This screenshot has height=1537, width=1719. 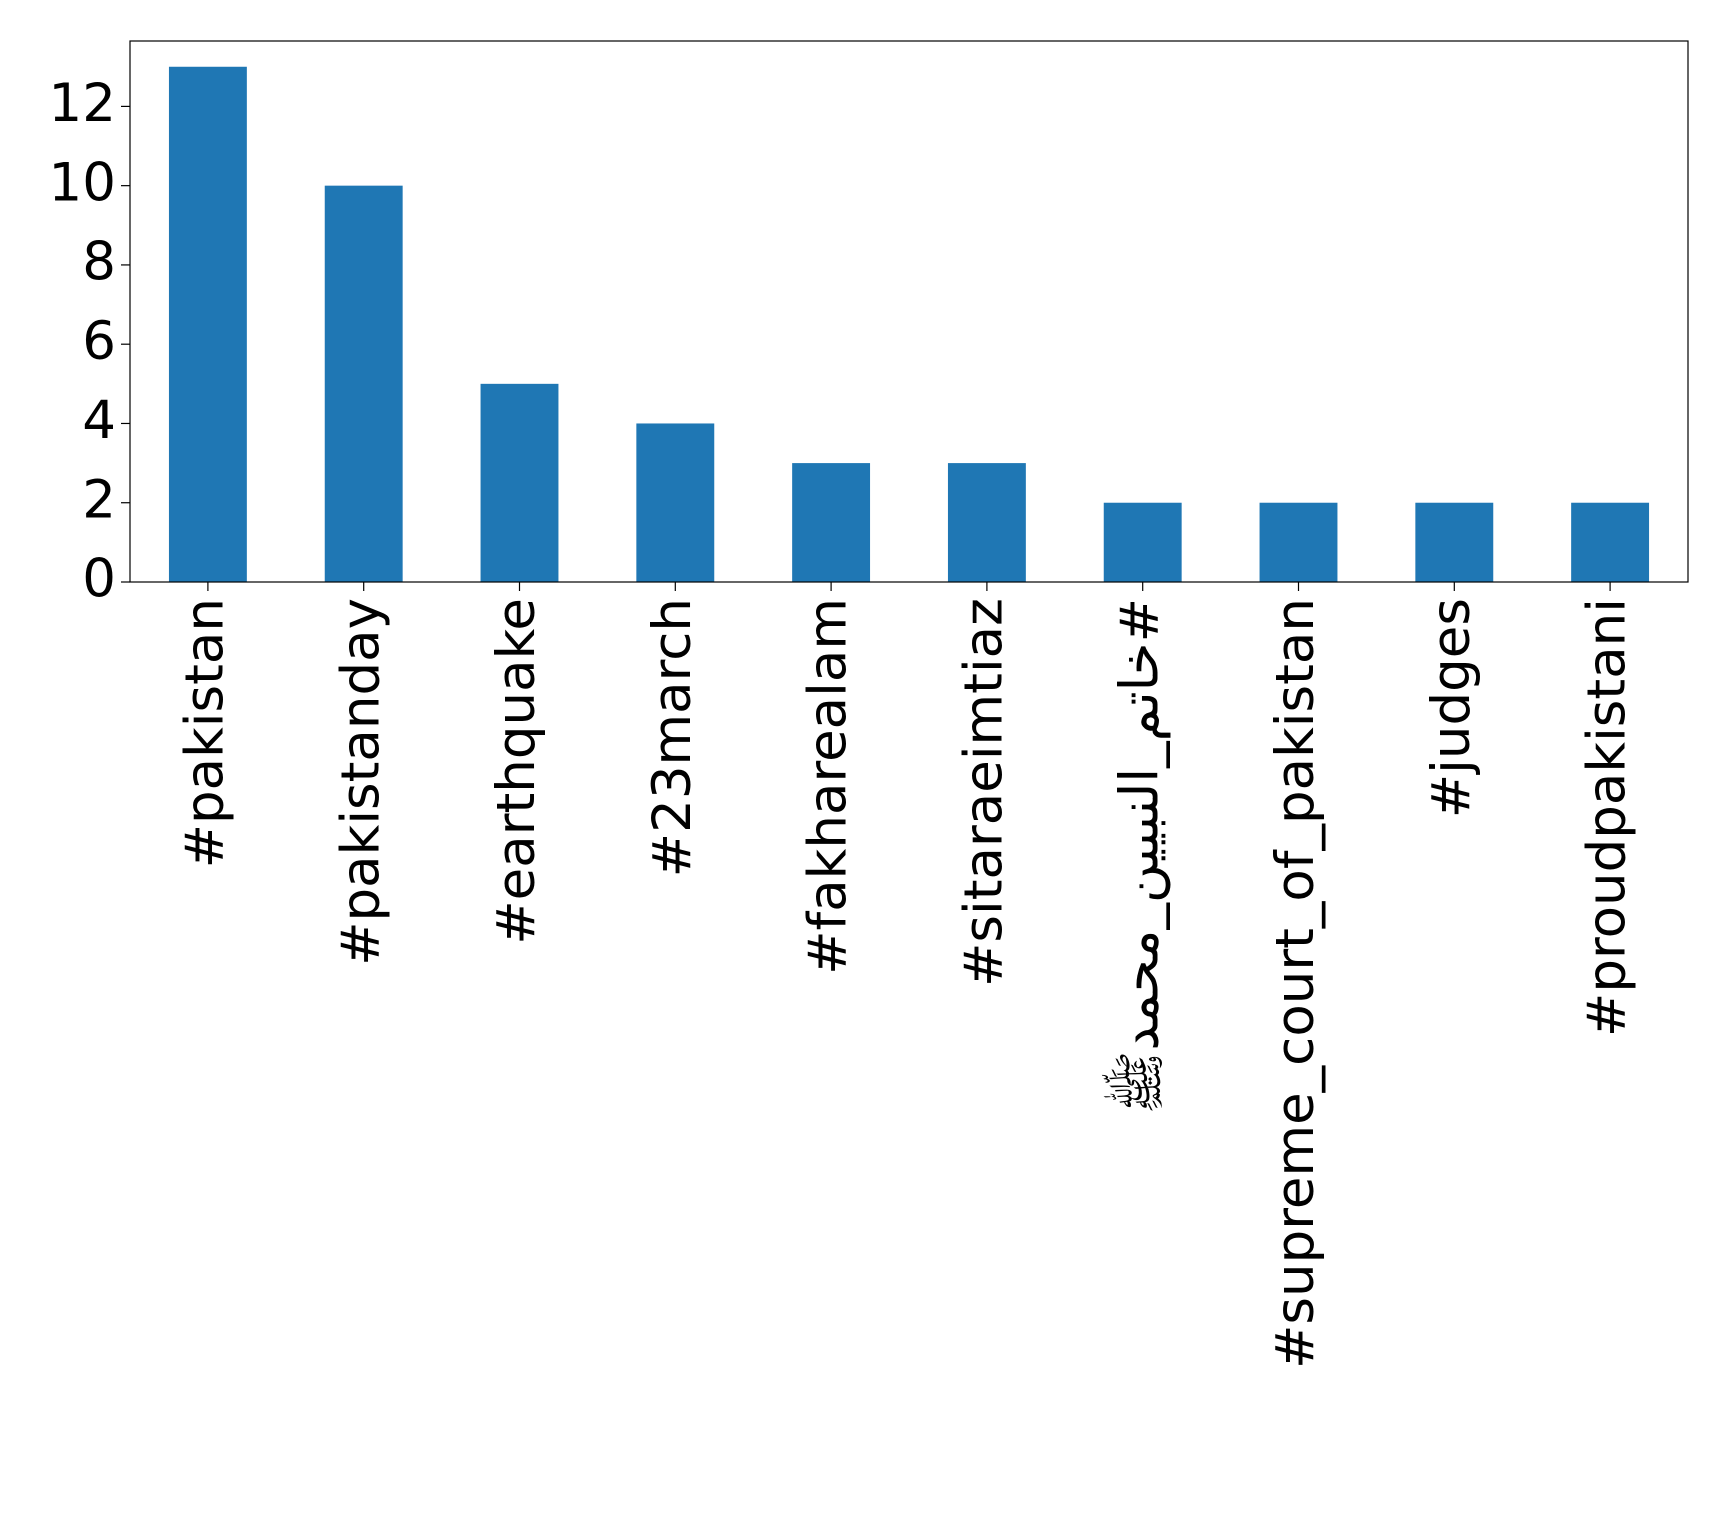 I want to click on x-tick-label: #proudpakistani, so click(x=1607, y=817).